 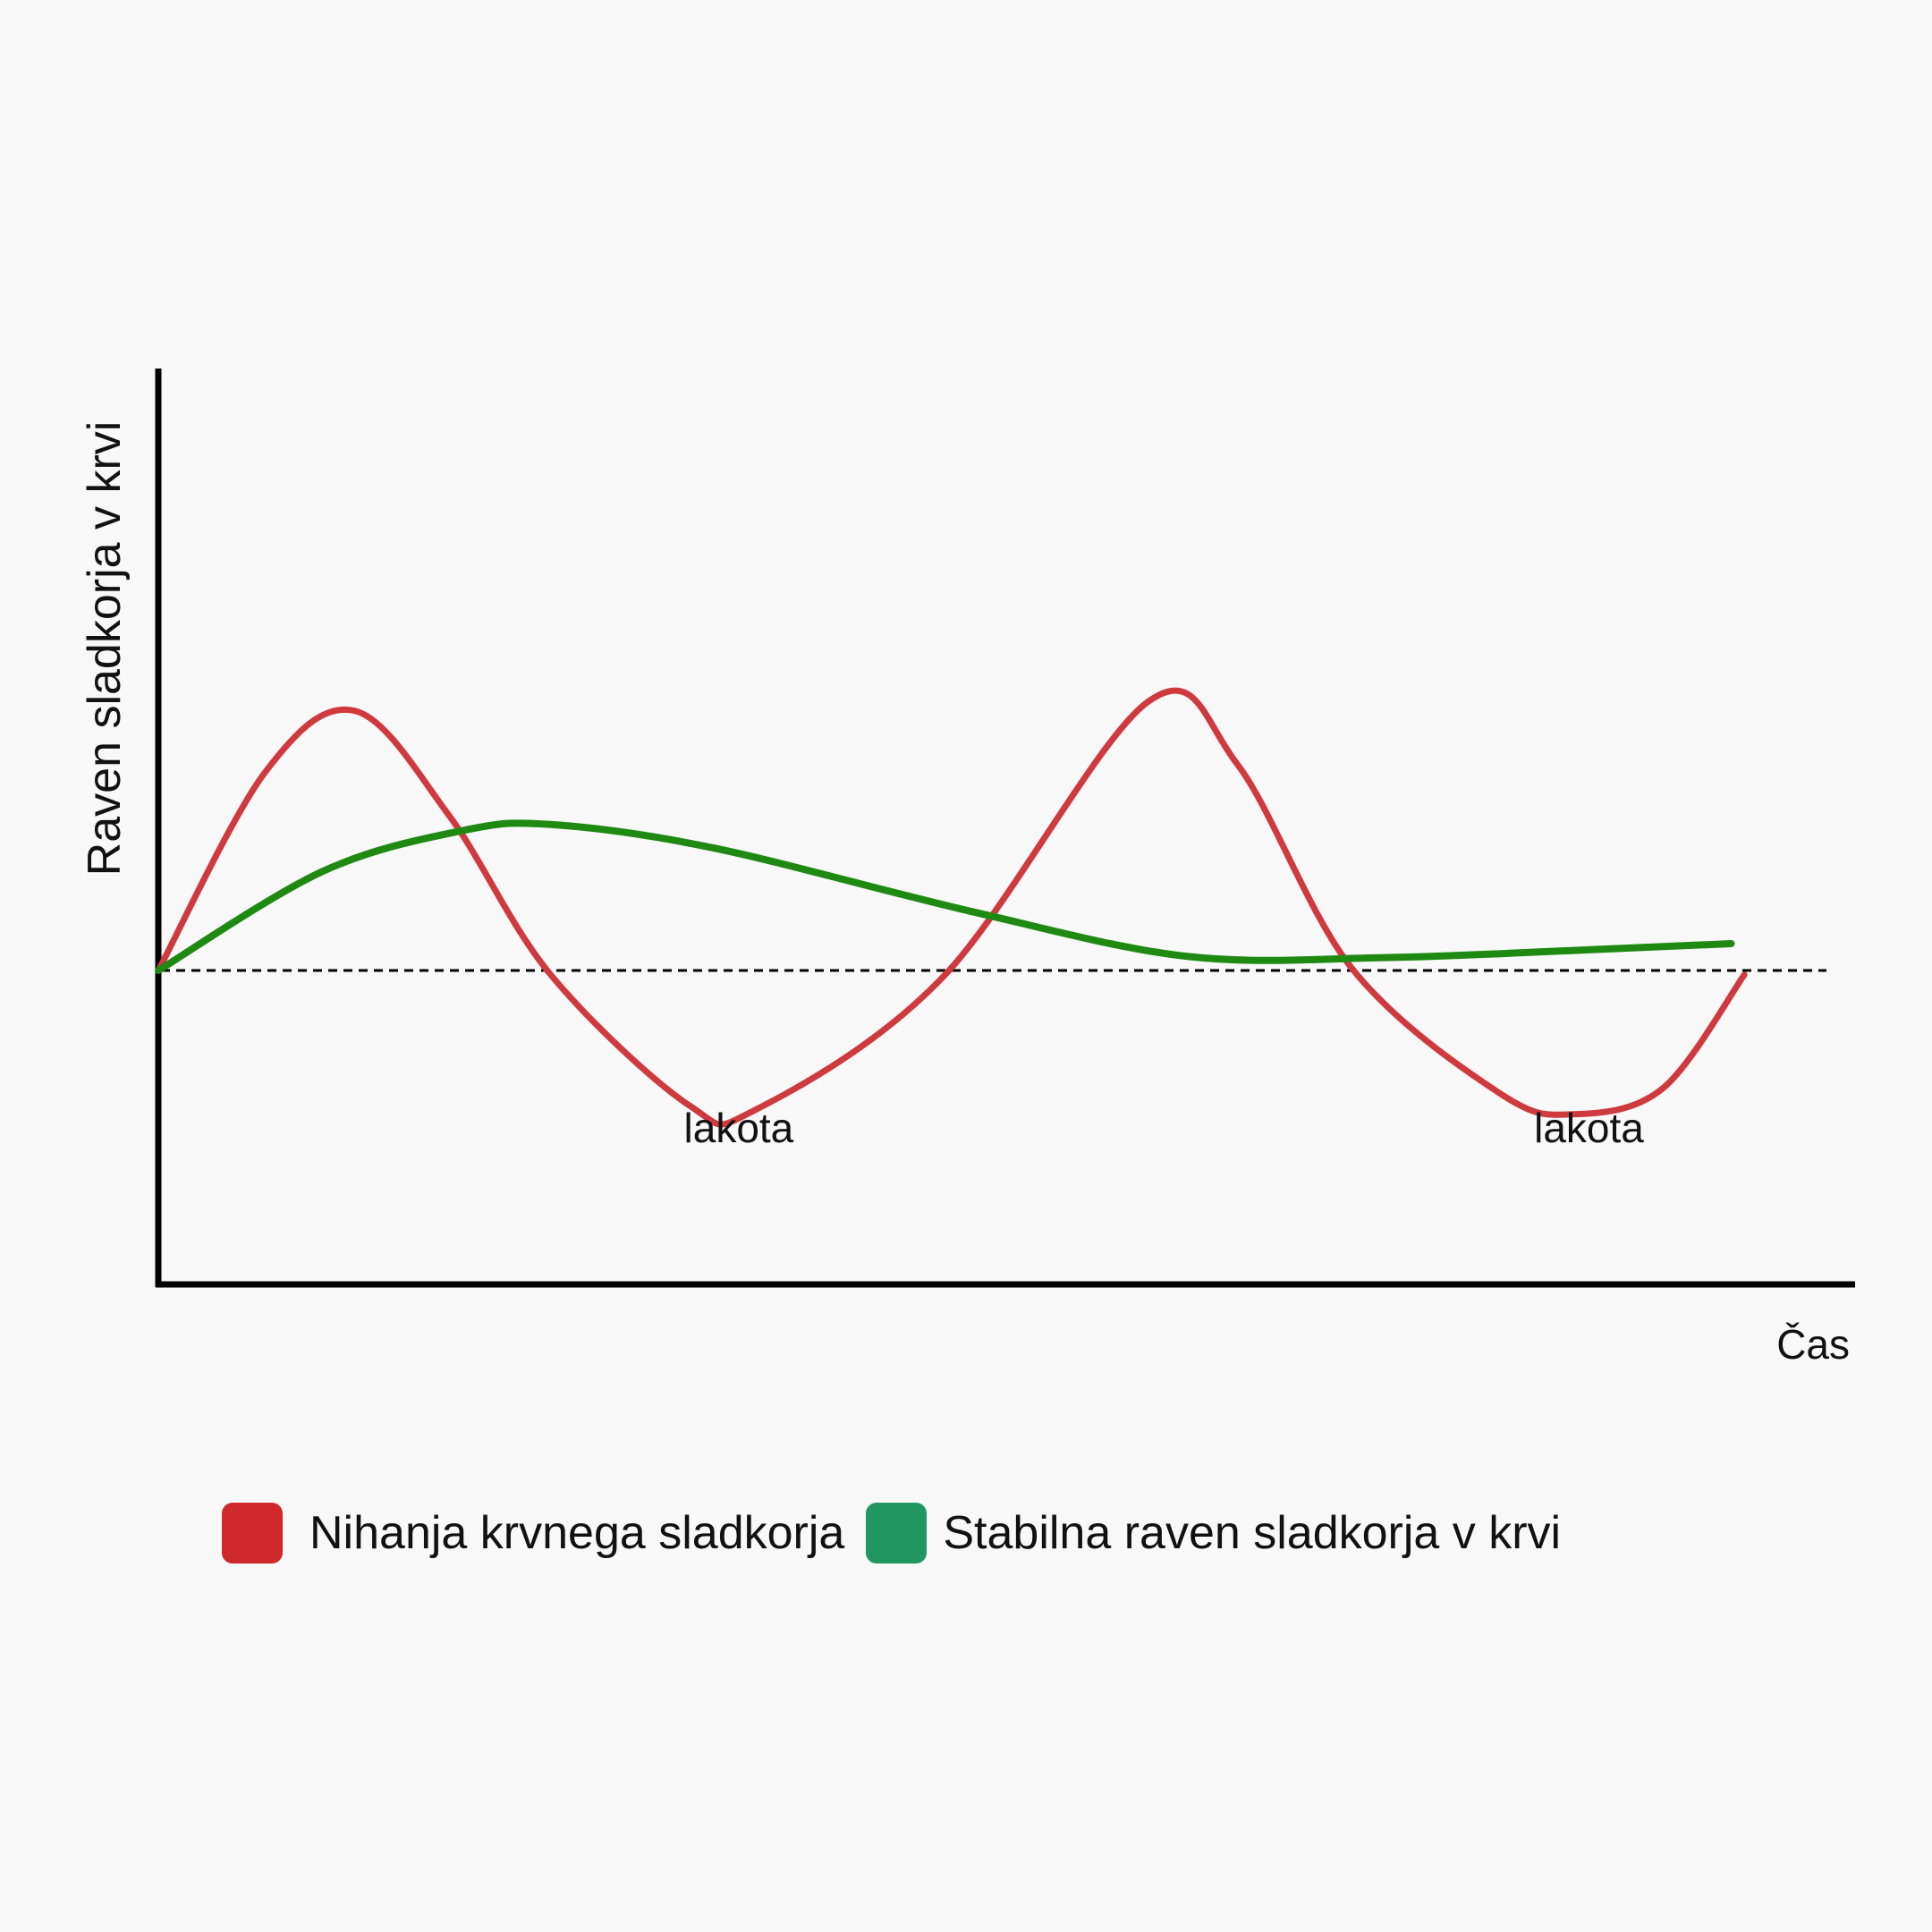 What do you see at coordinates (897, 1533) in the screenshot?
I see `legend-swatch-stable` at bounding box center [897, 1533].